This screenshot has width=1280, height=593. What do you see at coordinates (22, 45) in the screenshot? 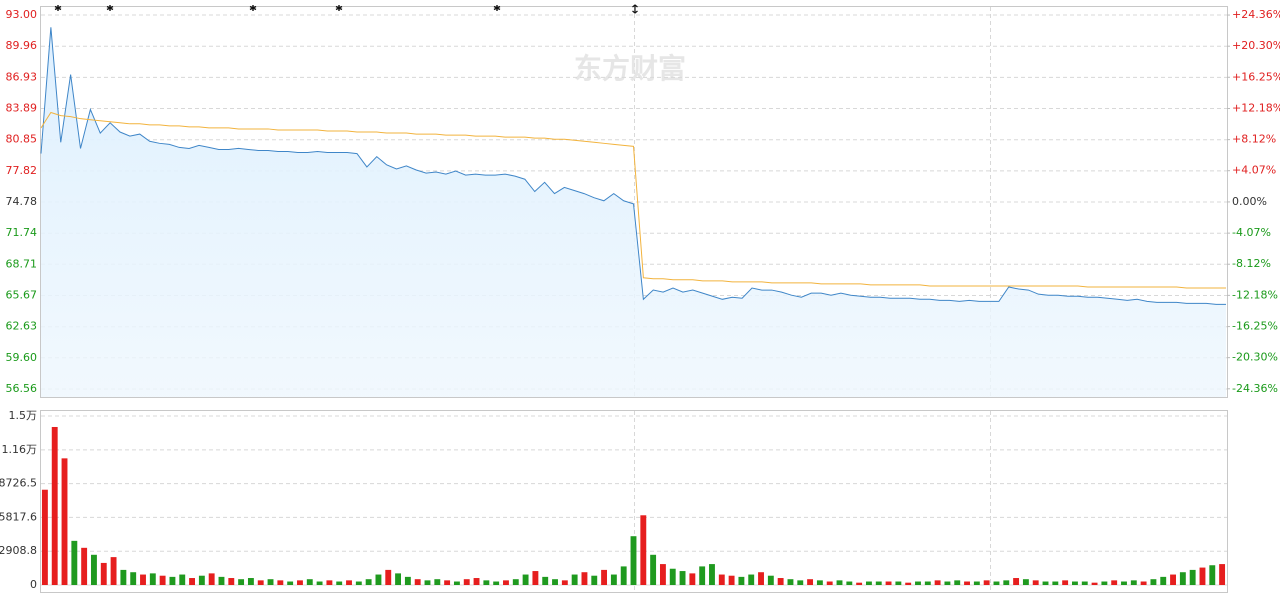
I see `y-tick-label: 89.96` at bounding box center [22, 45].